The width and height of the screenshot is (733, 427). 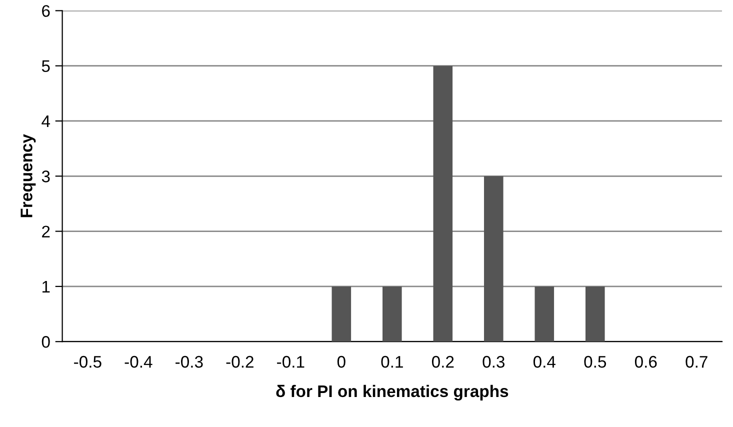 I want to click on y-tick-label: 3, so click(x=46, y=176).